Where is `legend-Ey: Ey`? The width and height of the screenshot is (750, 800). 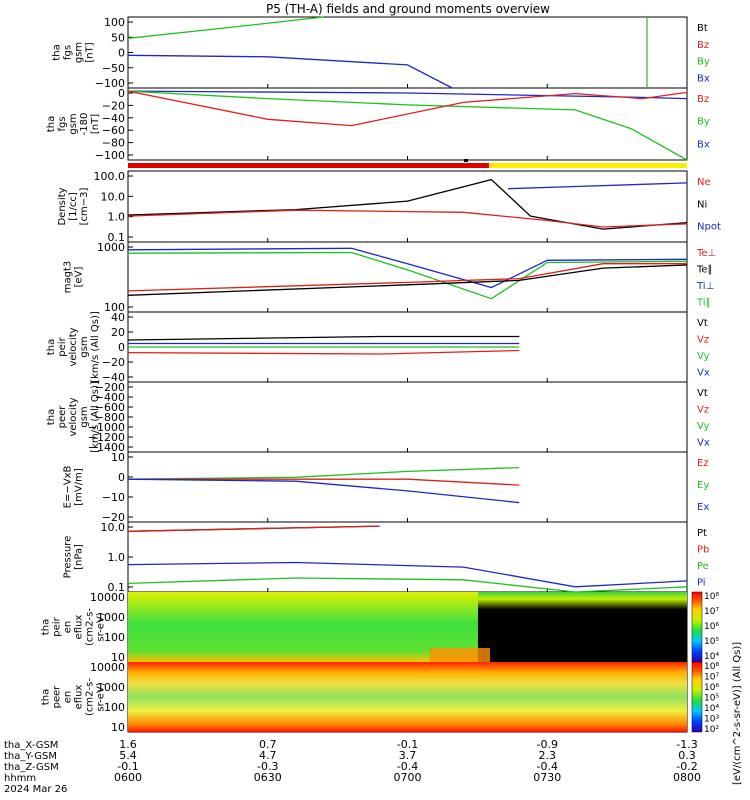 legend-Ey: Ey is located at coordinates (703, 485).